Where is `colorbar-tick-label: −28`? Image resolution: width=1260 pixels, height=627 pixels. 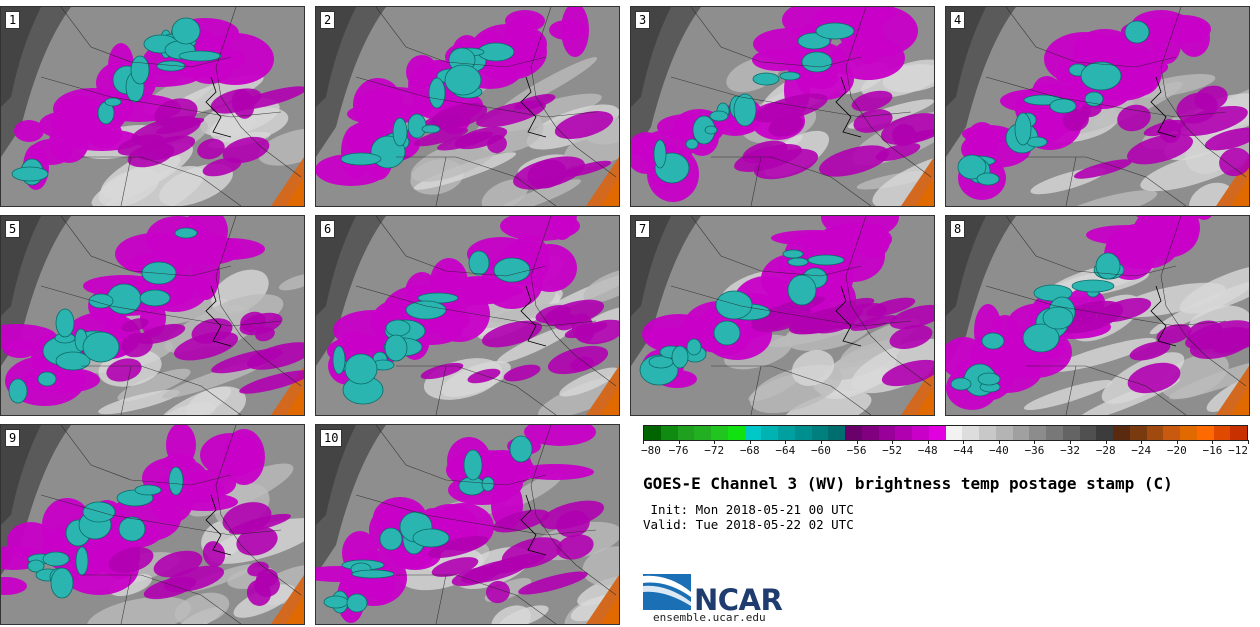 colorbar-tick-label: −28 is located at coordinates (1105, 450).